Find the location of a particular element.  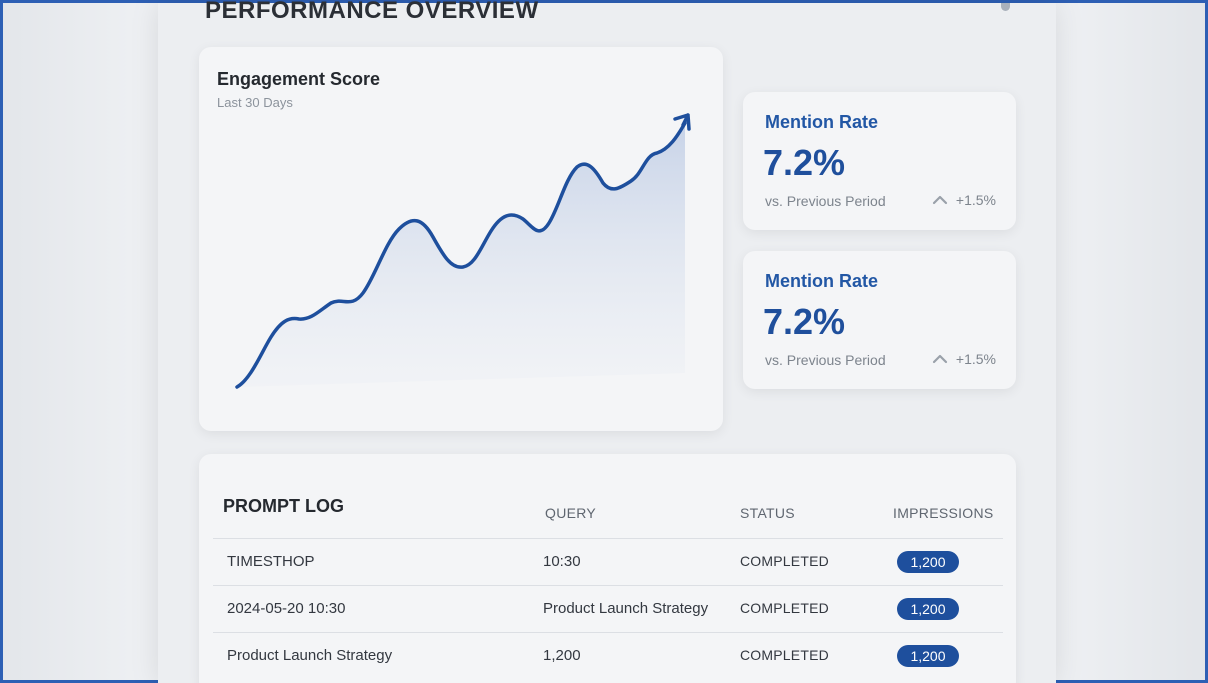

column-header-query: QUERY is located at coordinates (571, 513).